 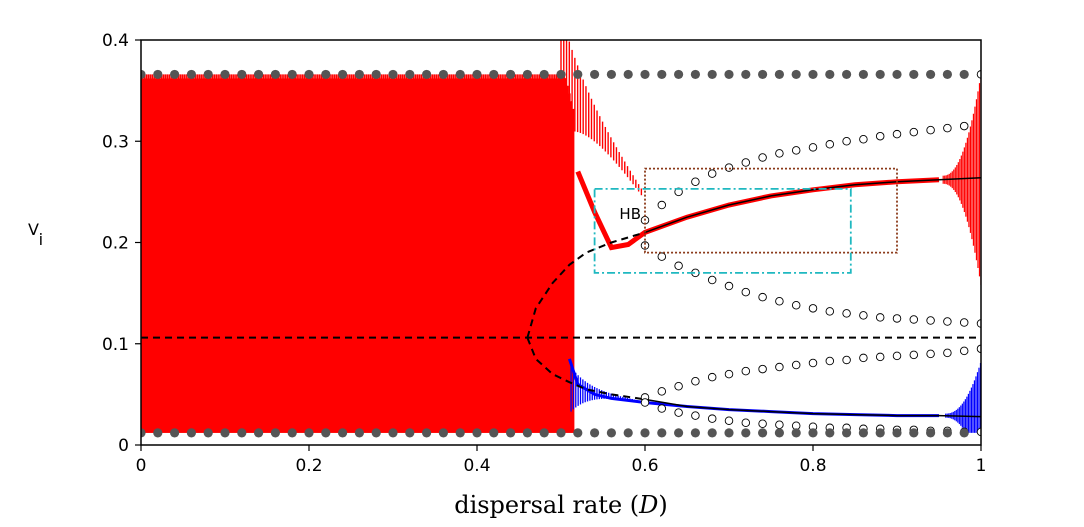 What do you see at coordinates (812, 408) in the screenshot?
I see `stable-branch-lower` at bounding box center [812, 408].